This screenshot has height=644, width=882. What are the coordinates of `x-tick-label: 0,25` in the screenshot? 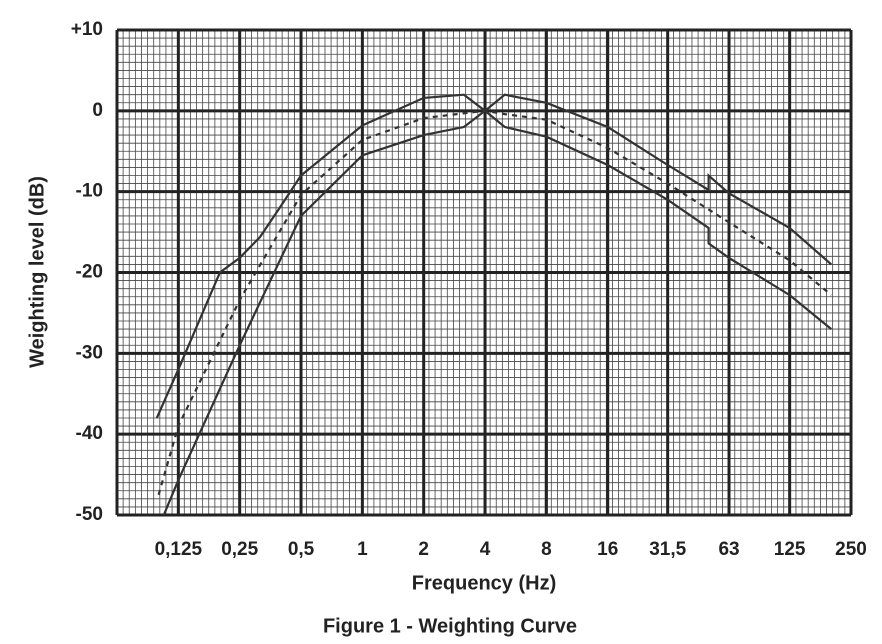 It's located at (239, 549).